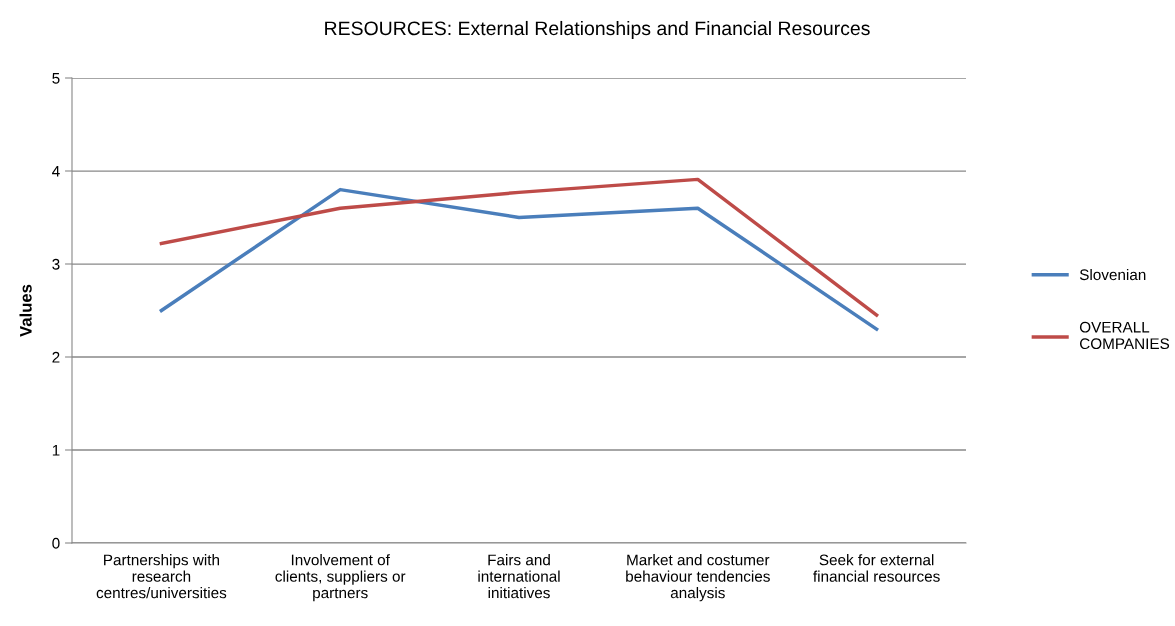 The image size is (1175, 626). What do you see at coordinates (876, 568) in the screenshot?
I see `x-tick-label: Seek for external financial resources` at bounding box center [876, 568].